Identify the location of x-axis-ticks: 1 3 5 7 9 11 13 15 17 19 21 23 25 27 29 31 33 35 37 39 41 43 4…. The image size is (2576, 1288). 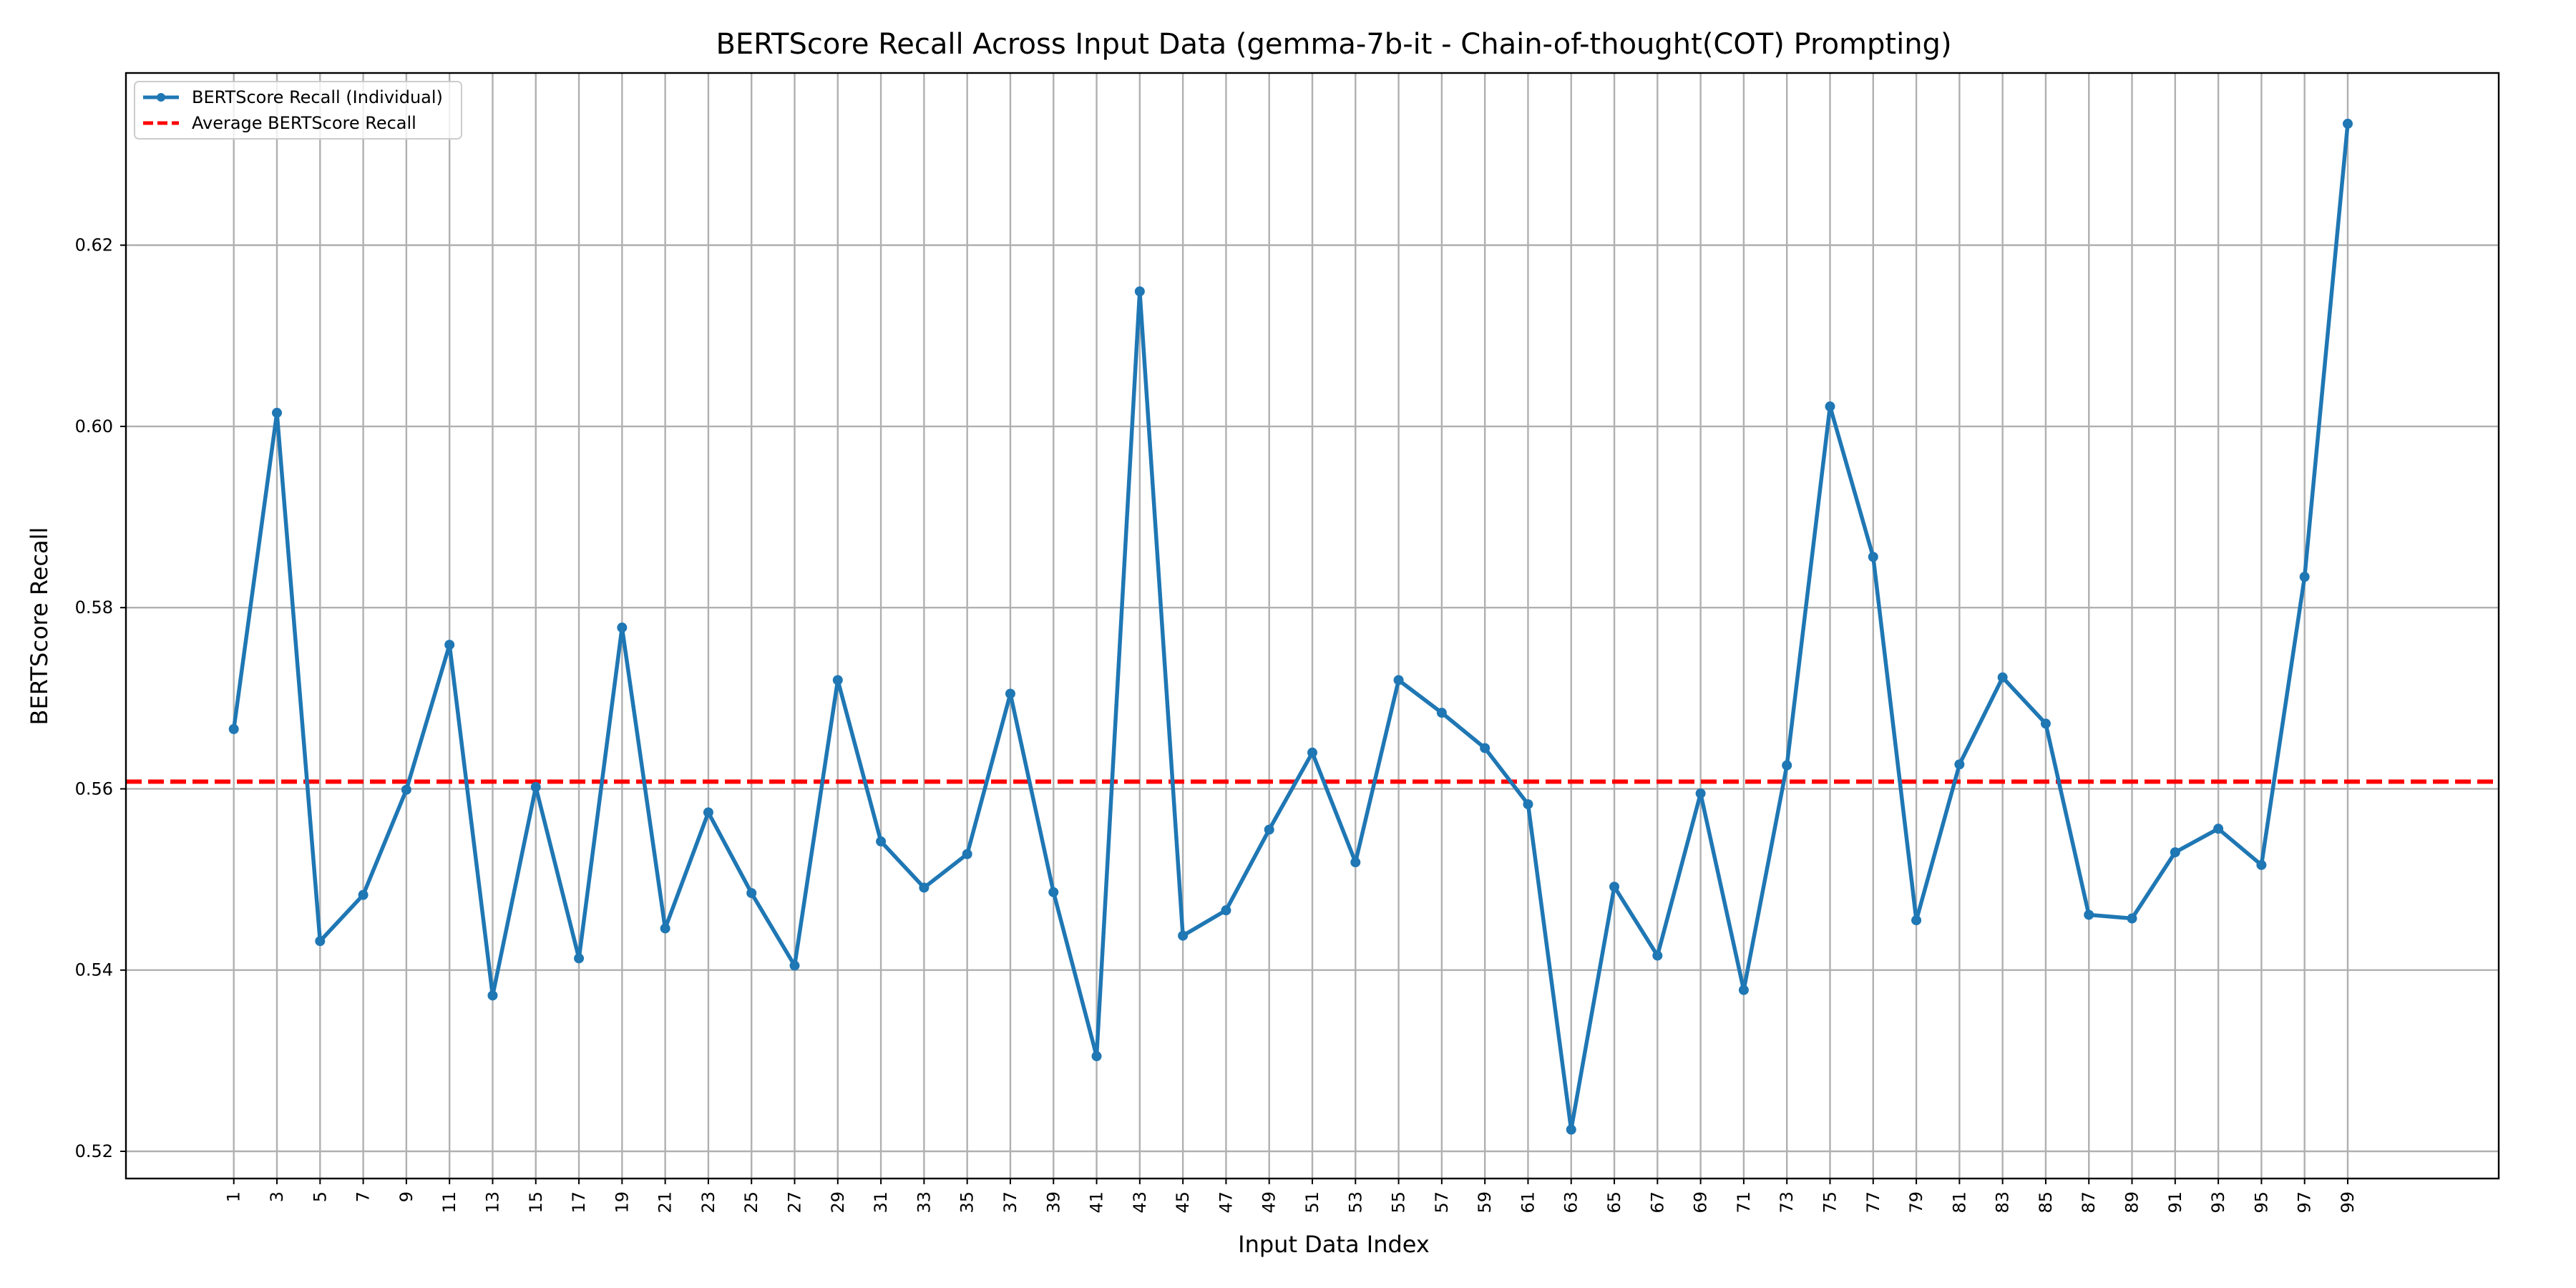
(1291, 1196).